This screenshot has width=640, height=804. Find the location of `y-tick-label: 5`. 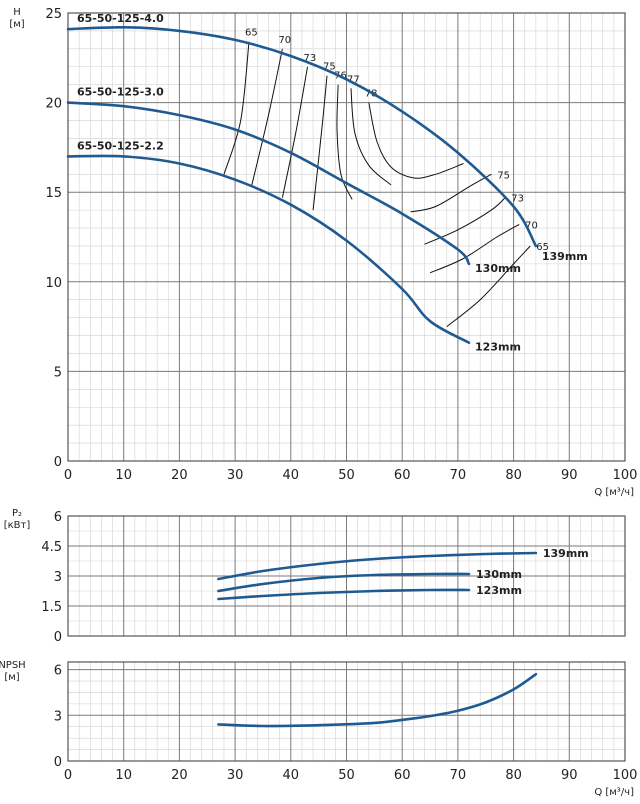

y-tick-label: 5 is located at coordinates (58, 372).